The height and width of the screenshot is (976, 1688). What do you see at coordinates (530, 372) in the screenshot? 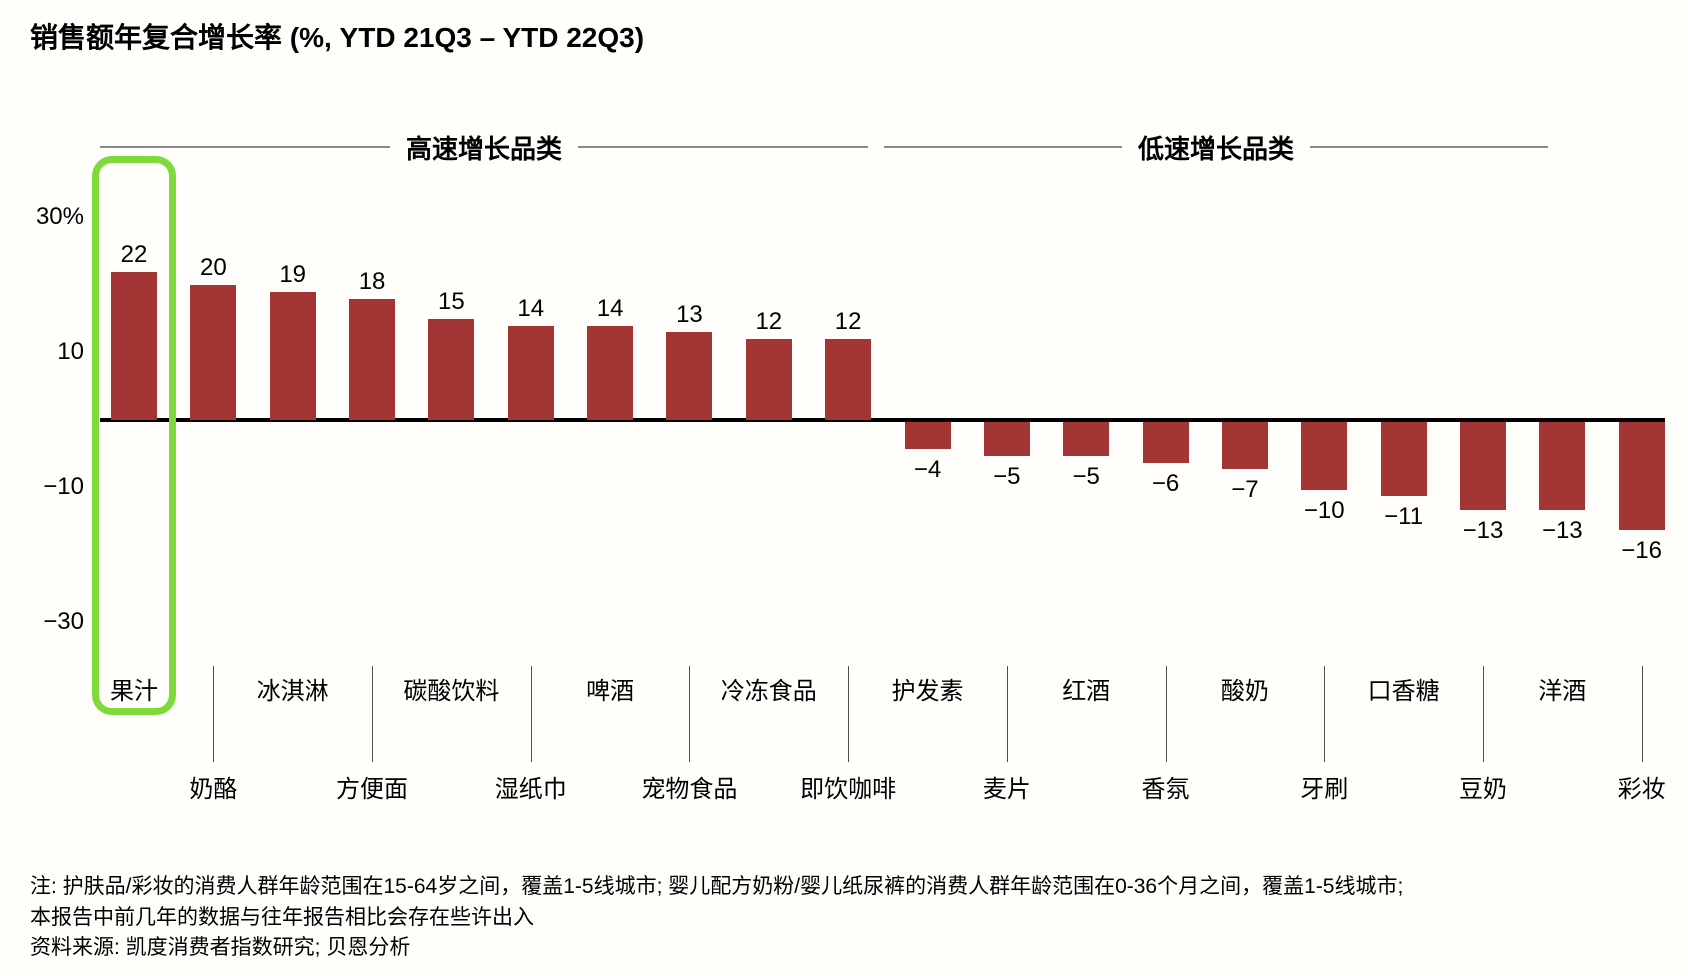
I see `bar-湿纸巾` at bounding box center [530, 372].